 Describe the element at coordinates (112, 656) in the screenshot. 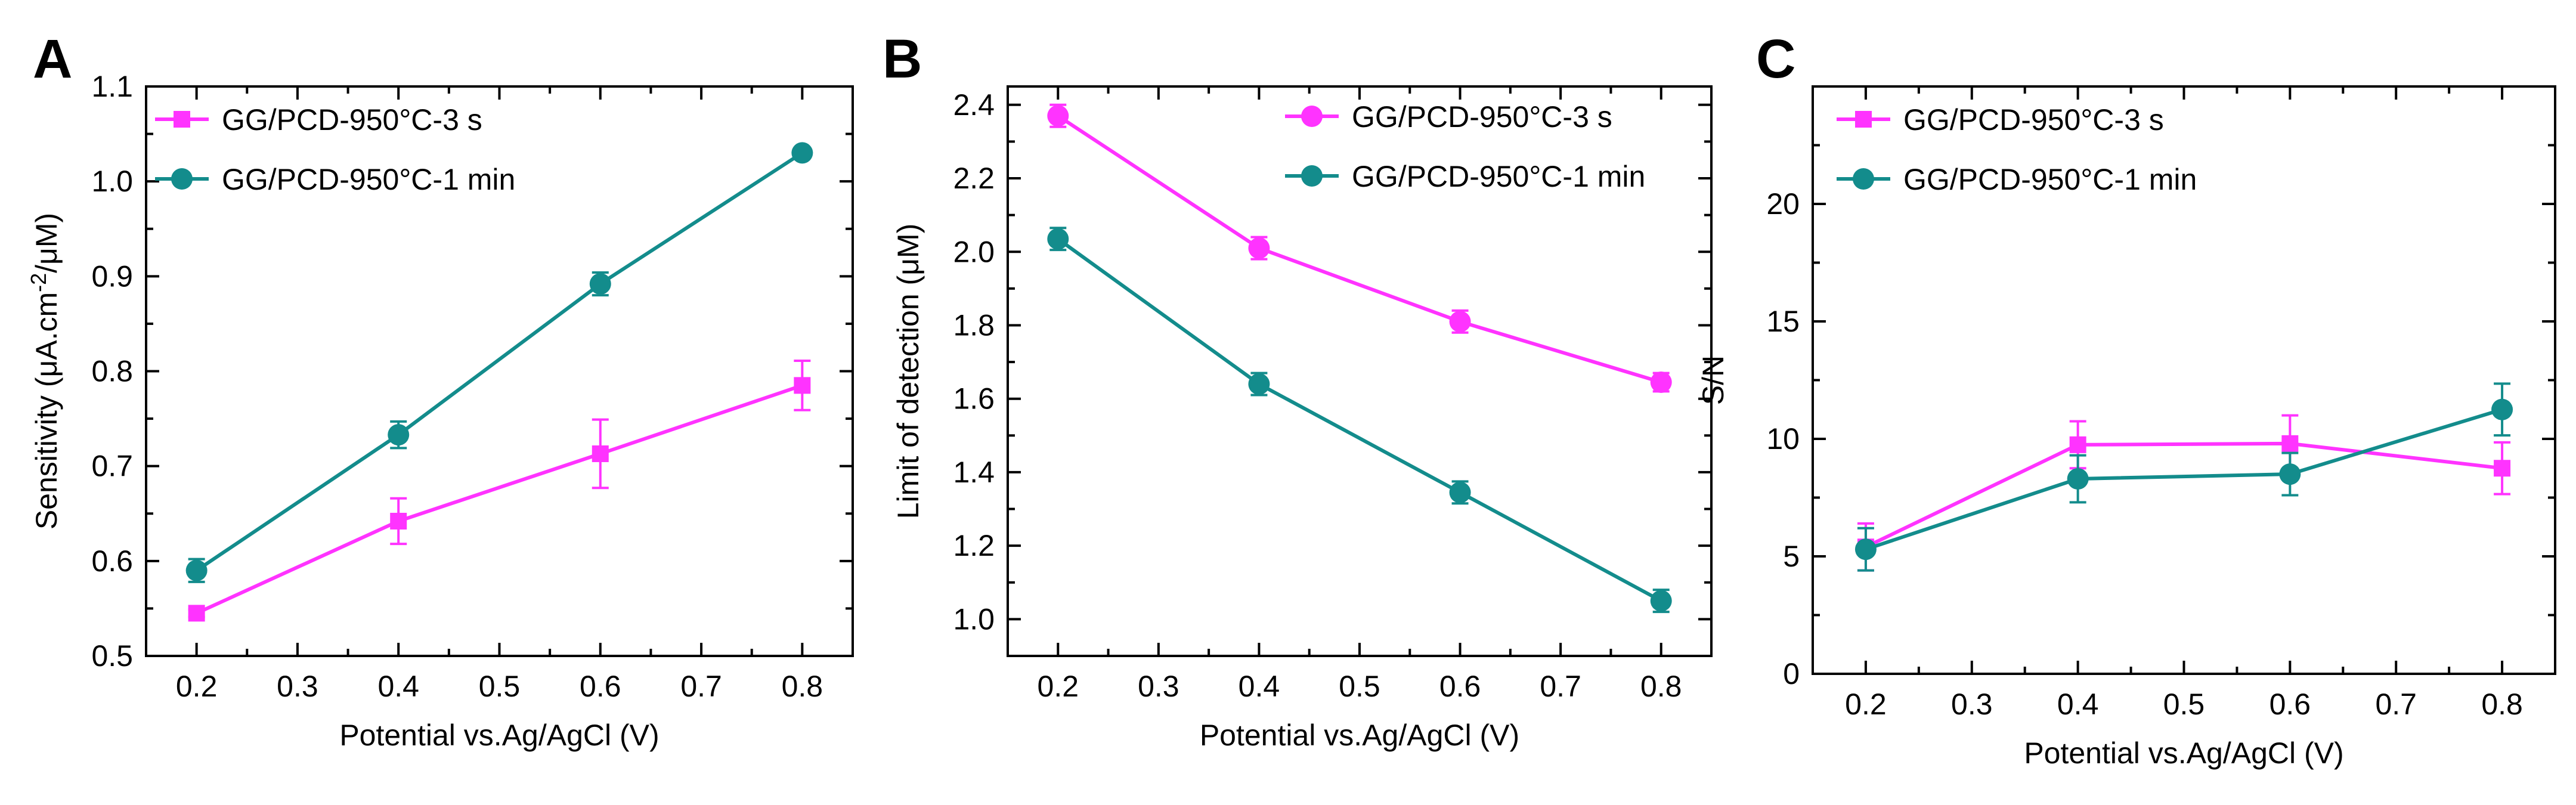

I see `y-tick-label: 0.5` at that location.